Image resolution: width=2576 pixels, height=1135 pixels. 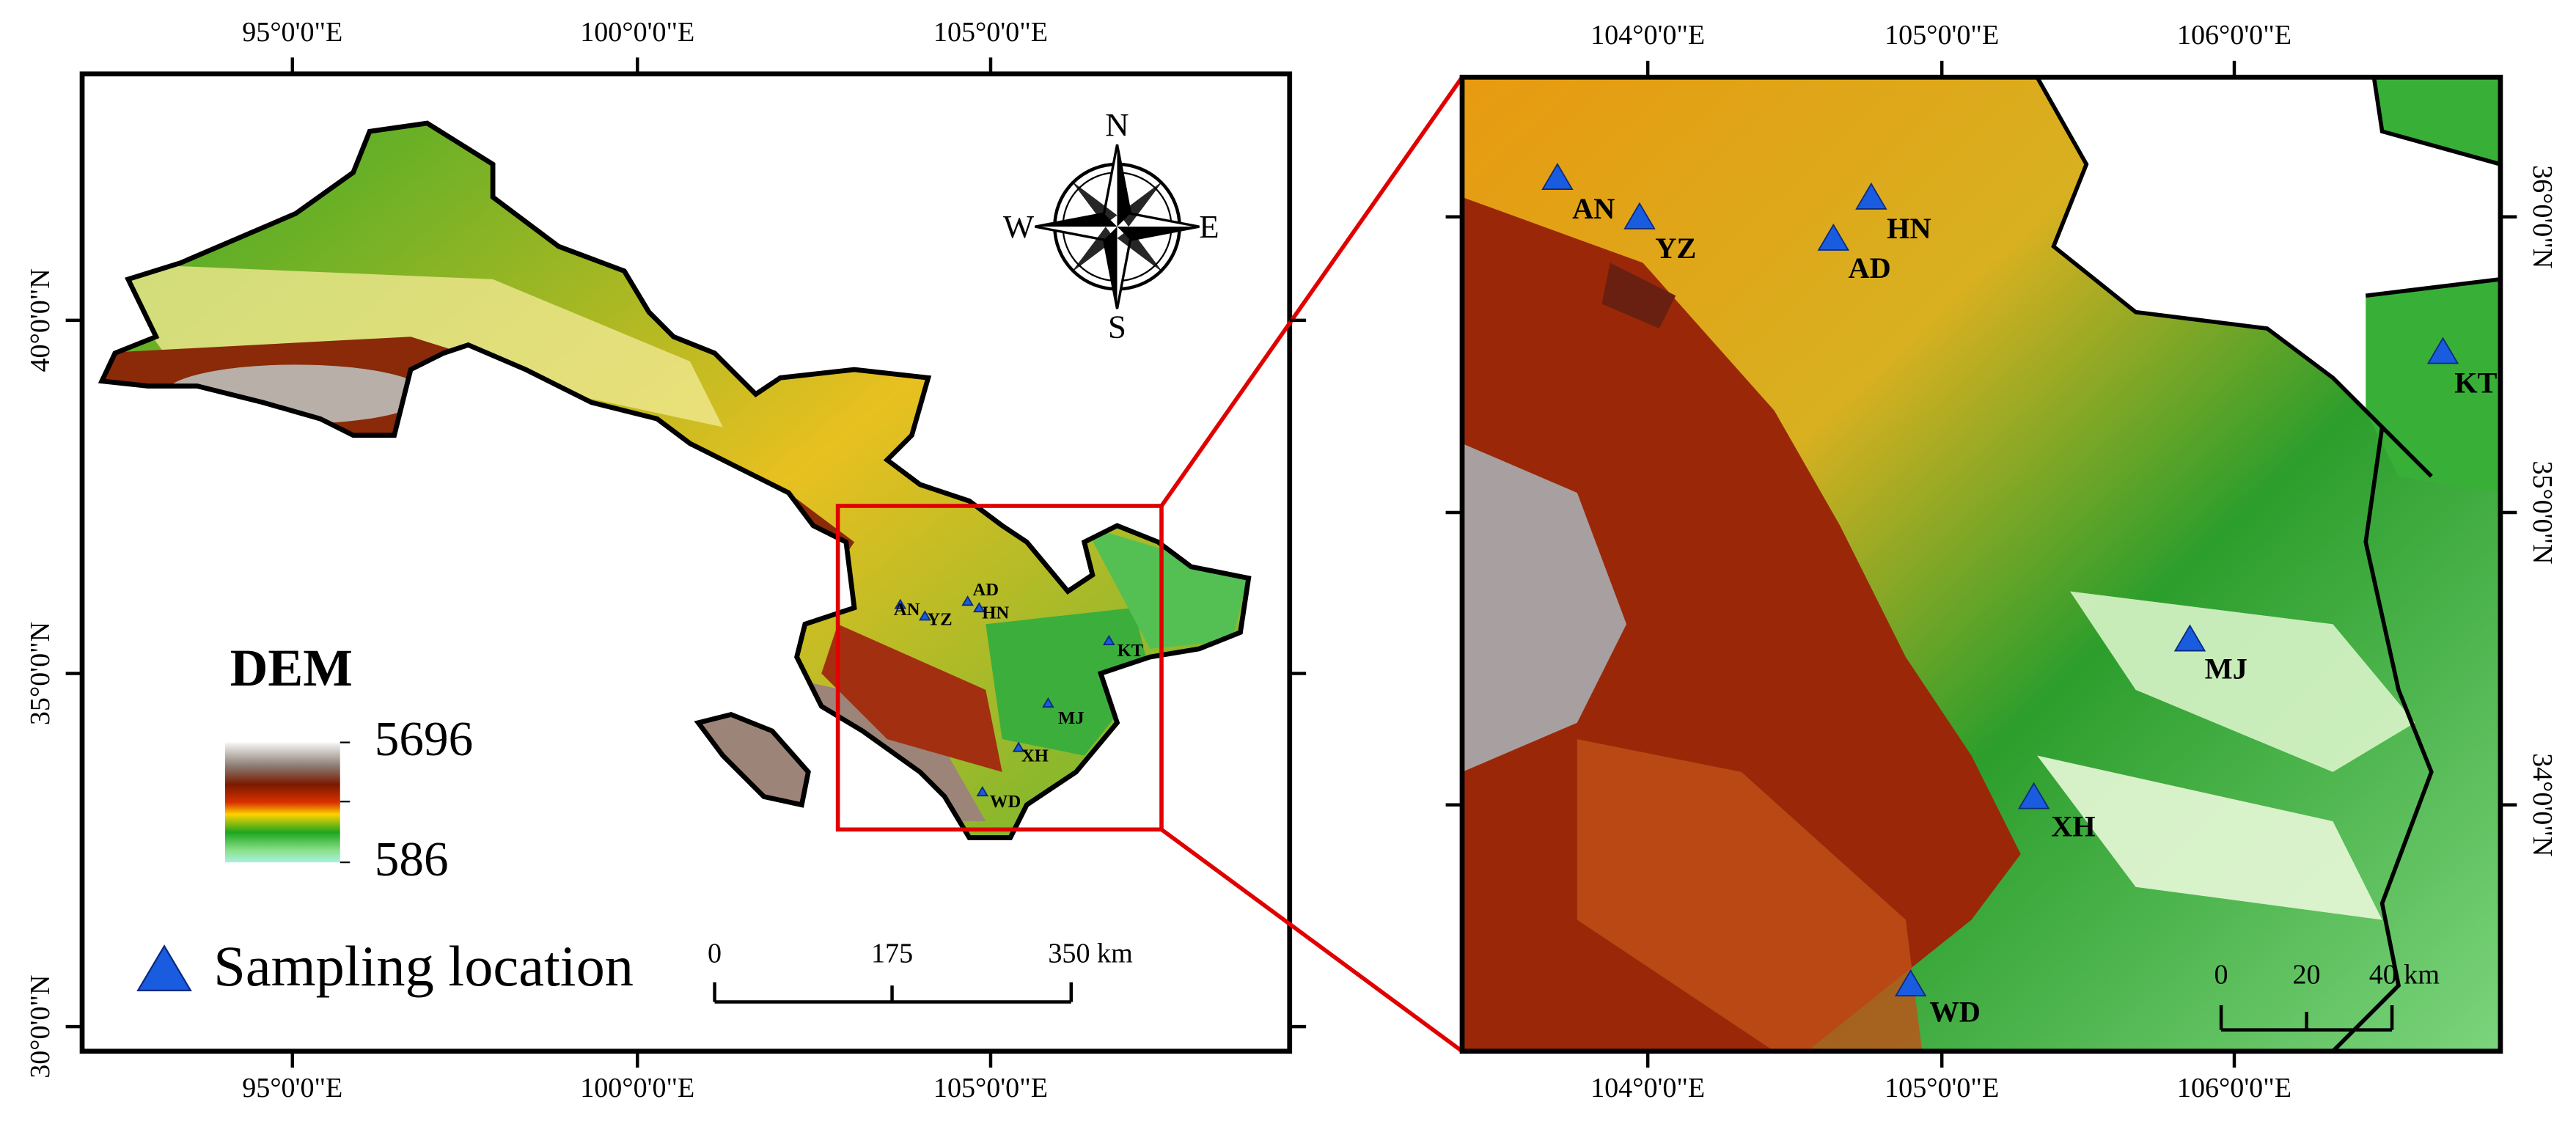 I want to click on lon-label-top: 106°0'0"E, so click(x=2234, y=35).